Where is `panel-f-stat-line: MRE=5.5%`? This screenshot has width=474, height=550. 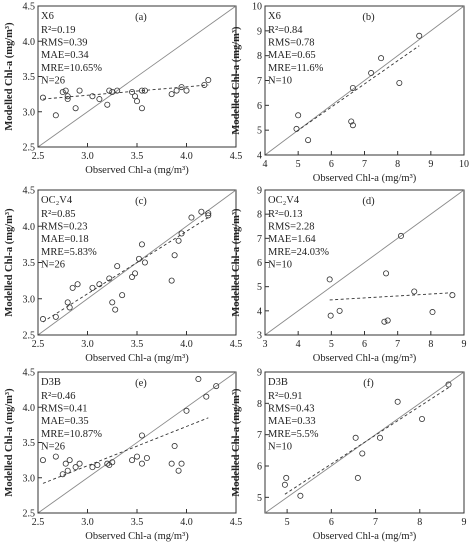 panel-f-stat-line: MRE=5.5% is located at coordinates (293, 434).